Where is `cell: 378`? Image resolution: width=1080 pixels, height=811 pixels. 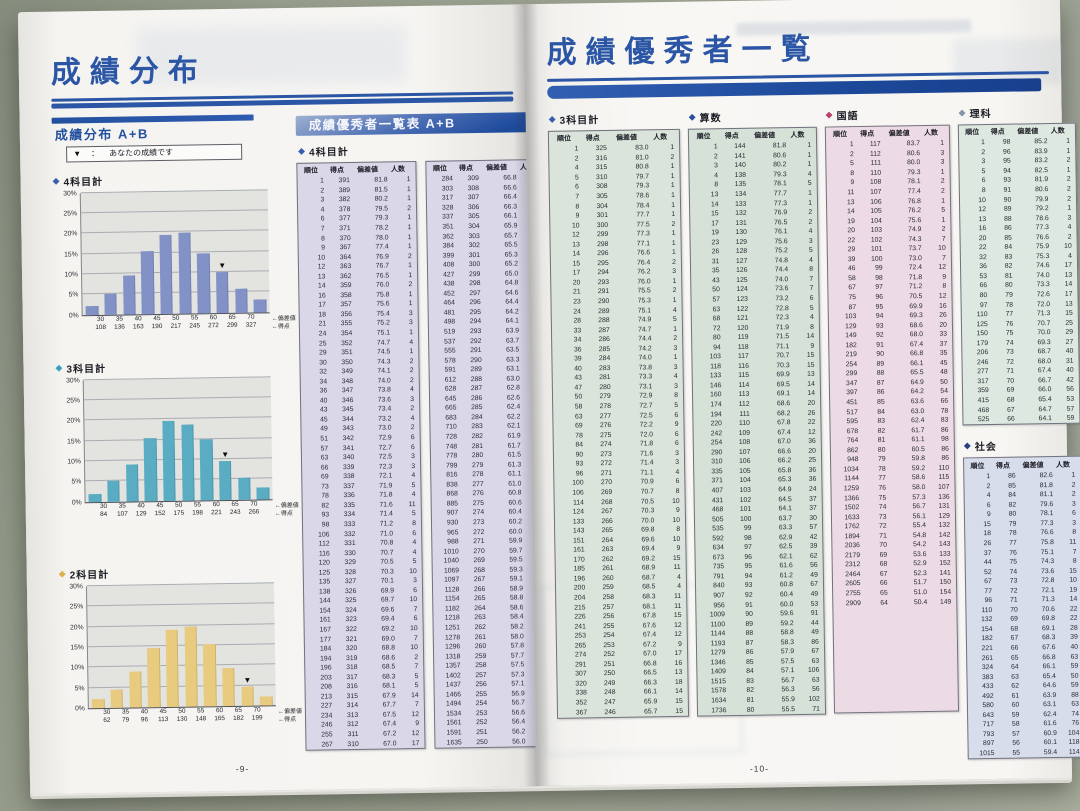 cell: 378 is located at coordinates (344, 209).